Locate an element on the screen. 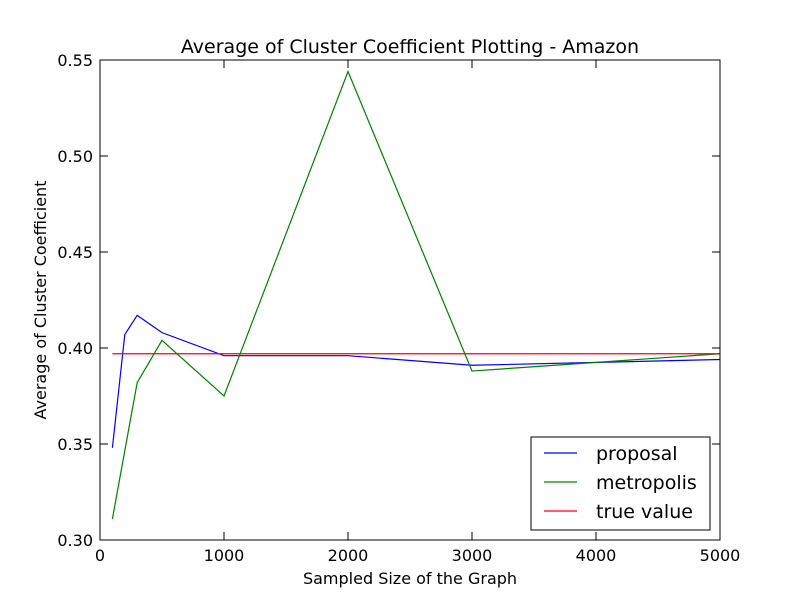 This screenshot has height=600, width=800. x-axis-title: Sampled Size of the Graph is located at coordinates (410, 578).